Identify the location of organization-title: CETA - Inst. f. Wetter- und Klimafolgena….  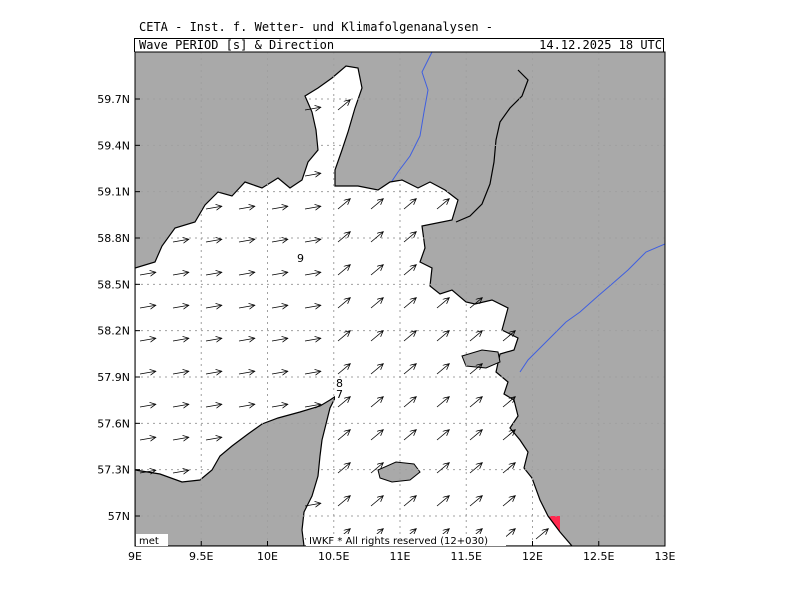
(316, 27).